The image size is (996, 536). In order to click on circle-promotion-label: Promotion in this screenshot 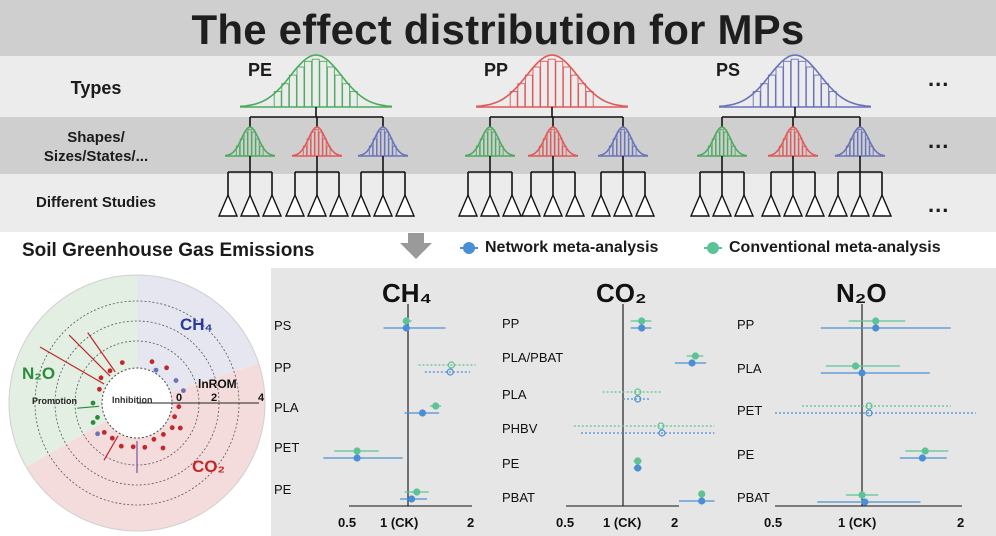, I will do `click(54, 401)`.